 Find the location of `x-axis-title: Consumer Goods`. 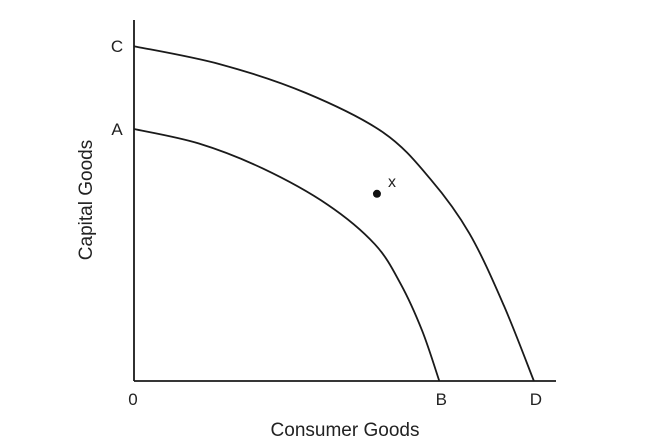

x-axis-title: Consumer Goods is located at coordinates (345, 430).